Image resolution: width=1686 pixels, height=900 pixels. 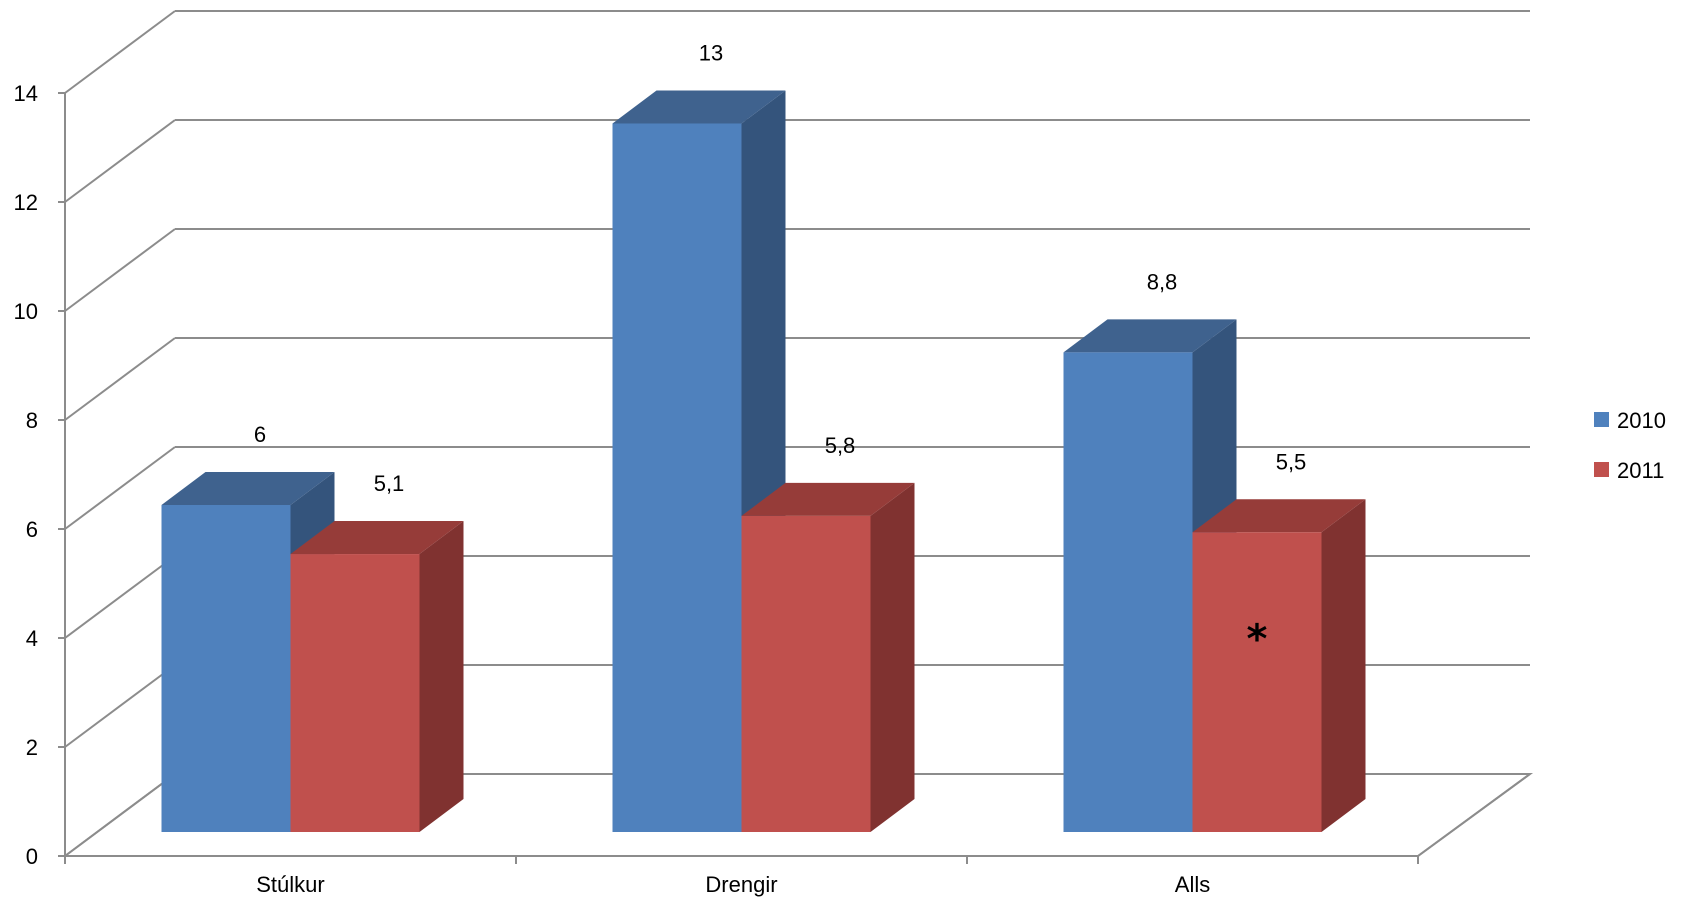 I want to click on x-category-label: Drengir, so click(x=741, y=884).